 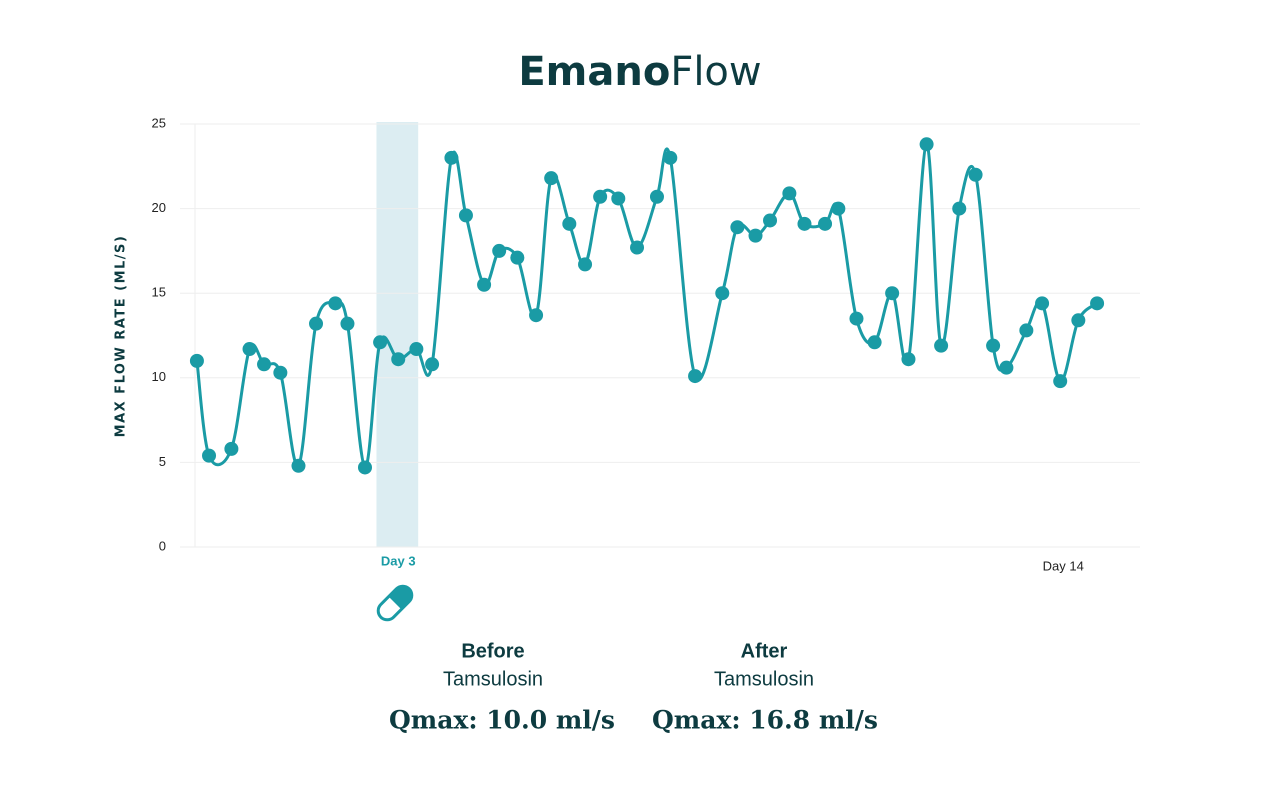 I want to click on summary-qmax: Qmax: 16.8 ml/s, so click(x=765, y=720).